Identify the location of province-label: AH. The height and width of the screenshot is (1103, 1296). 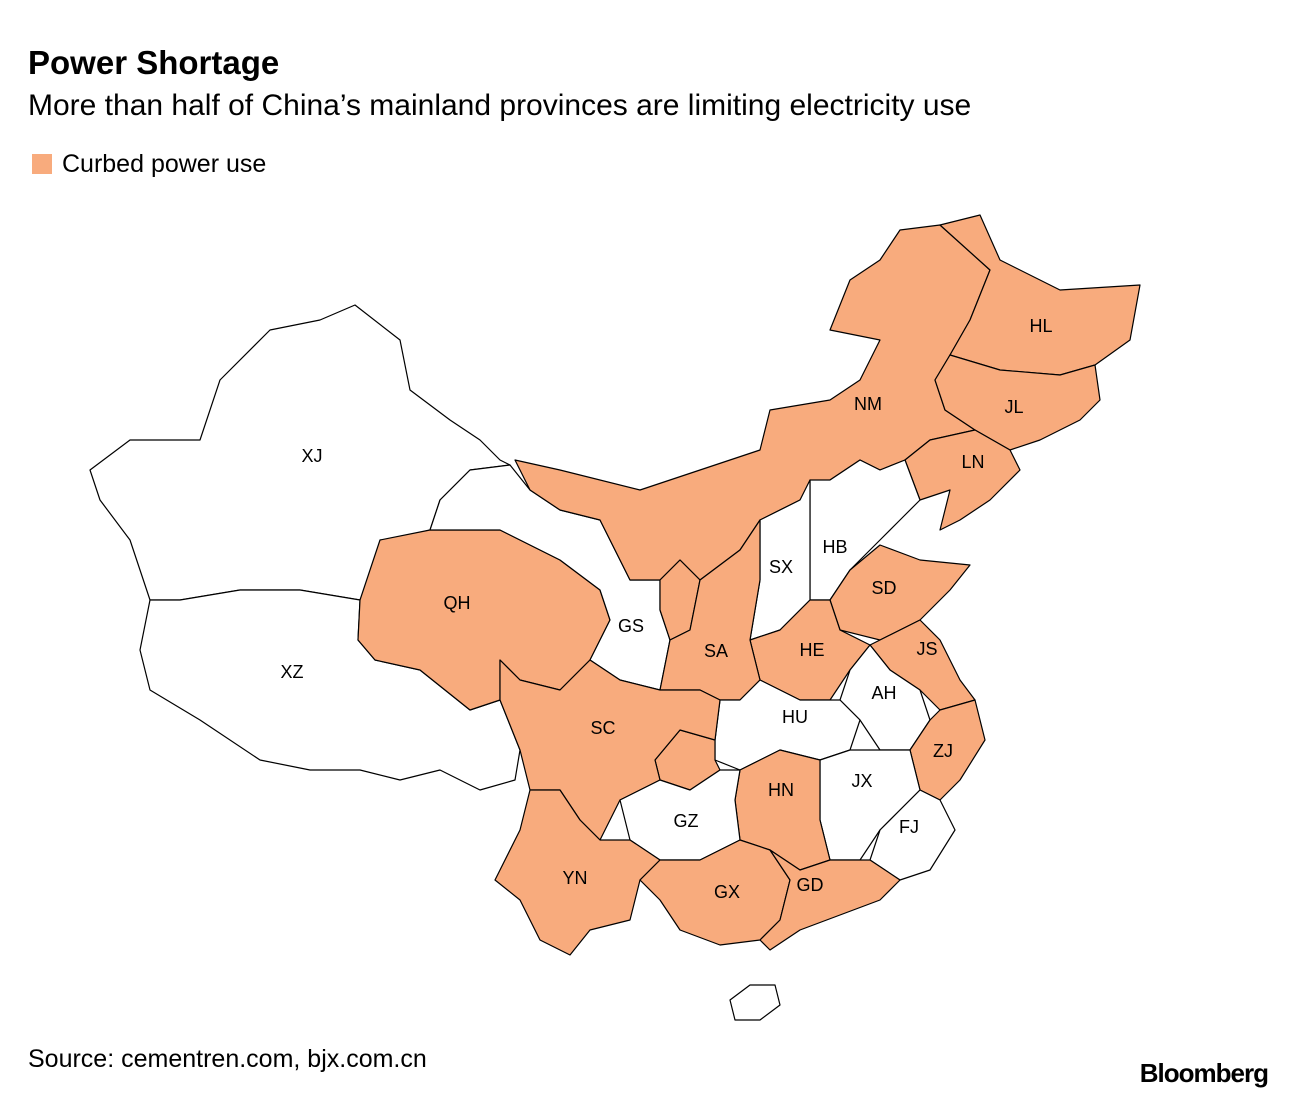
(883, 693).